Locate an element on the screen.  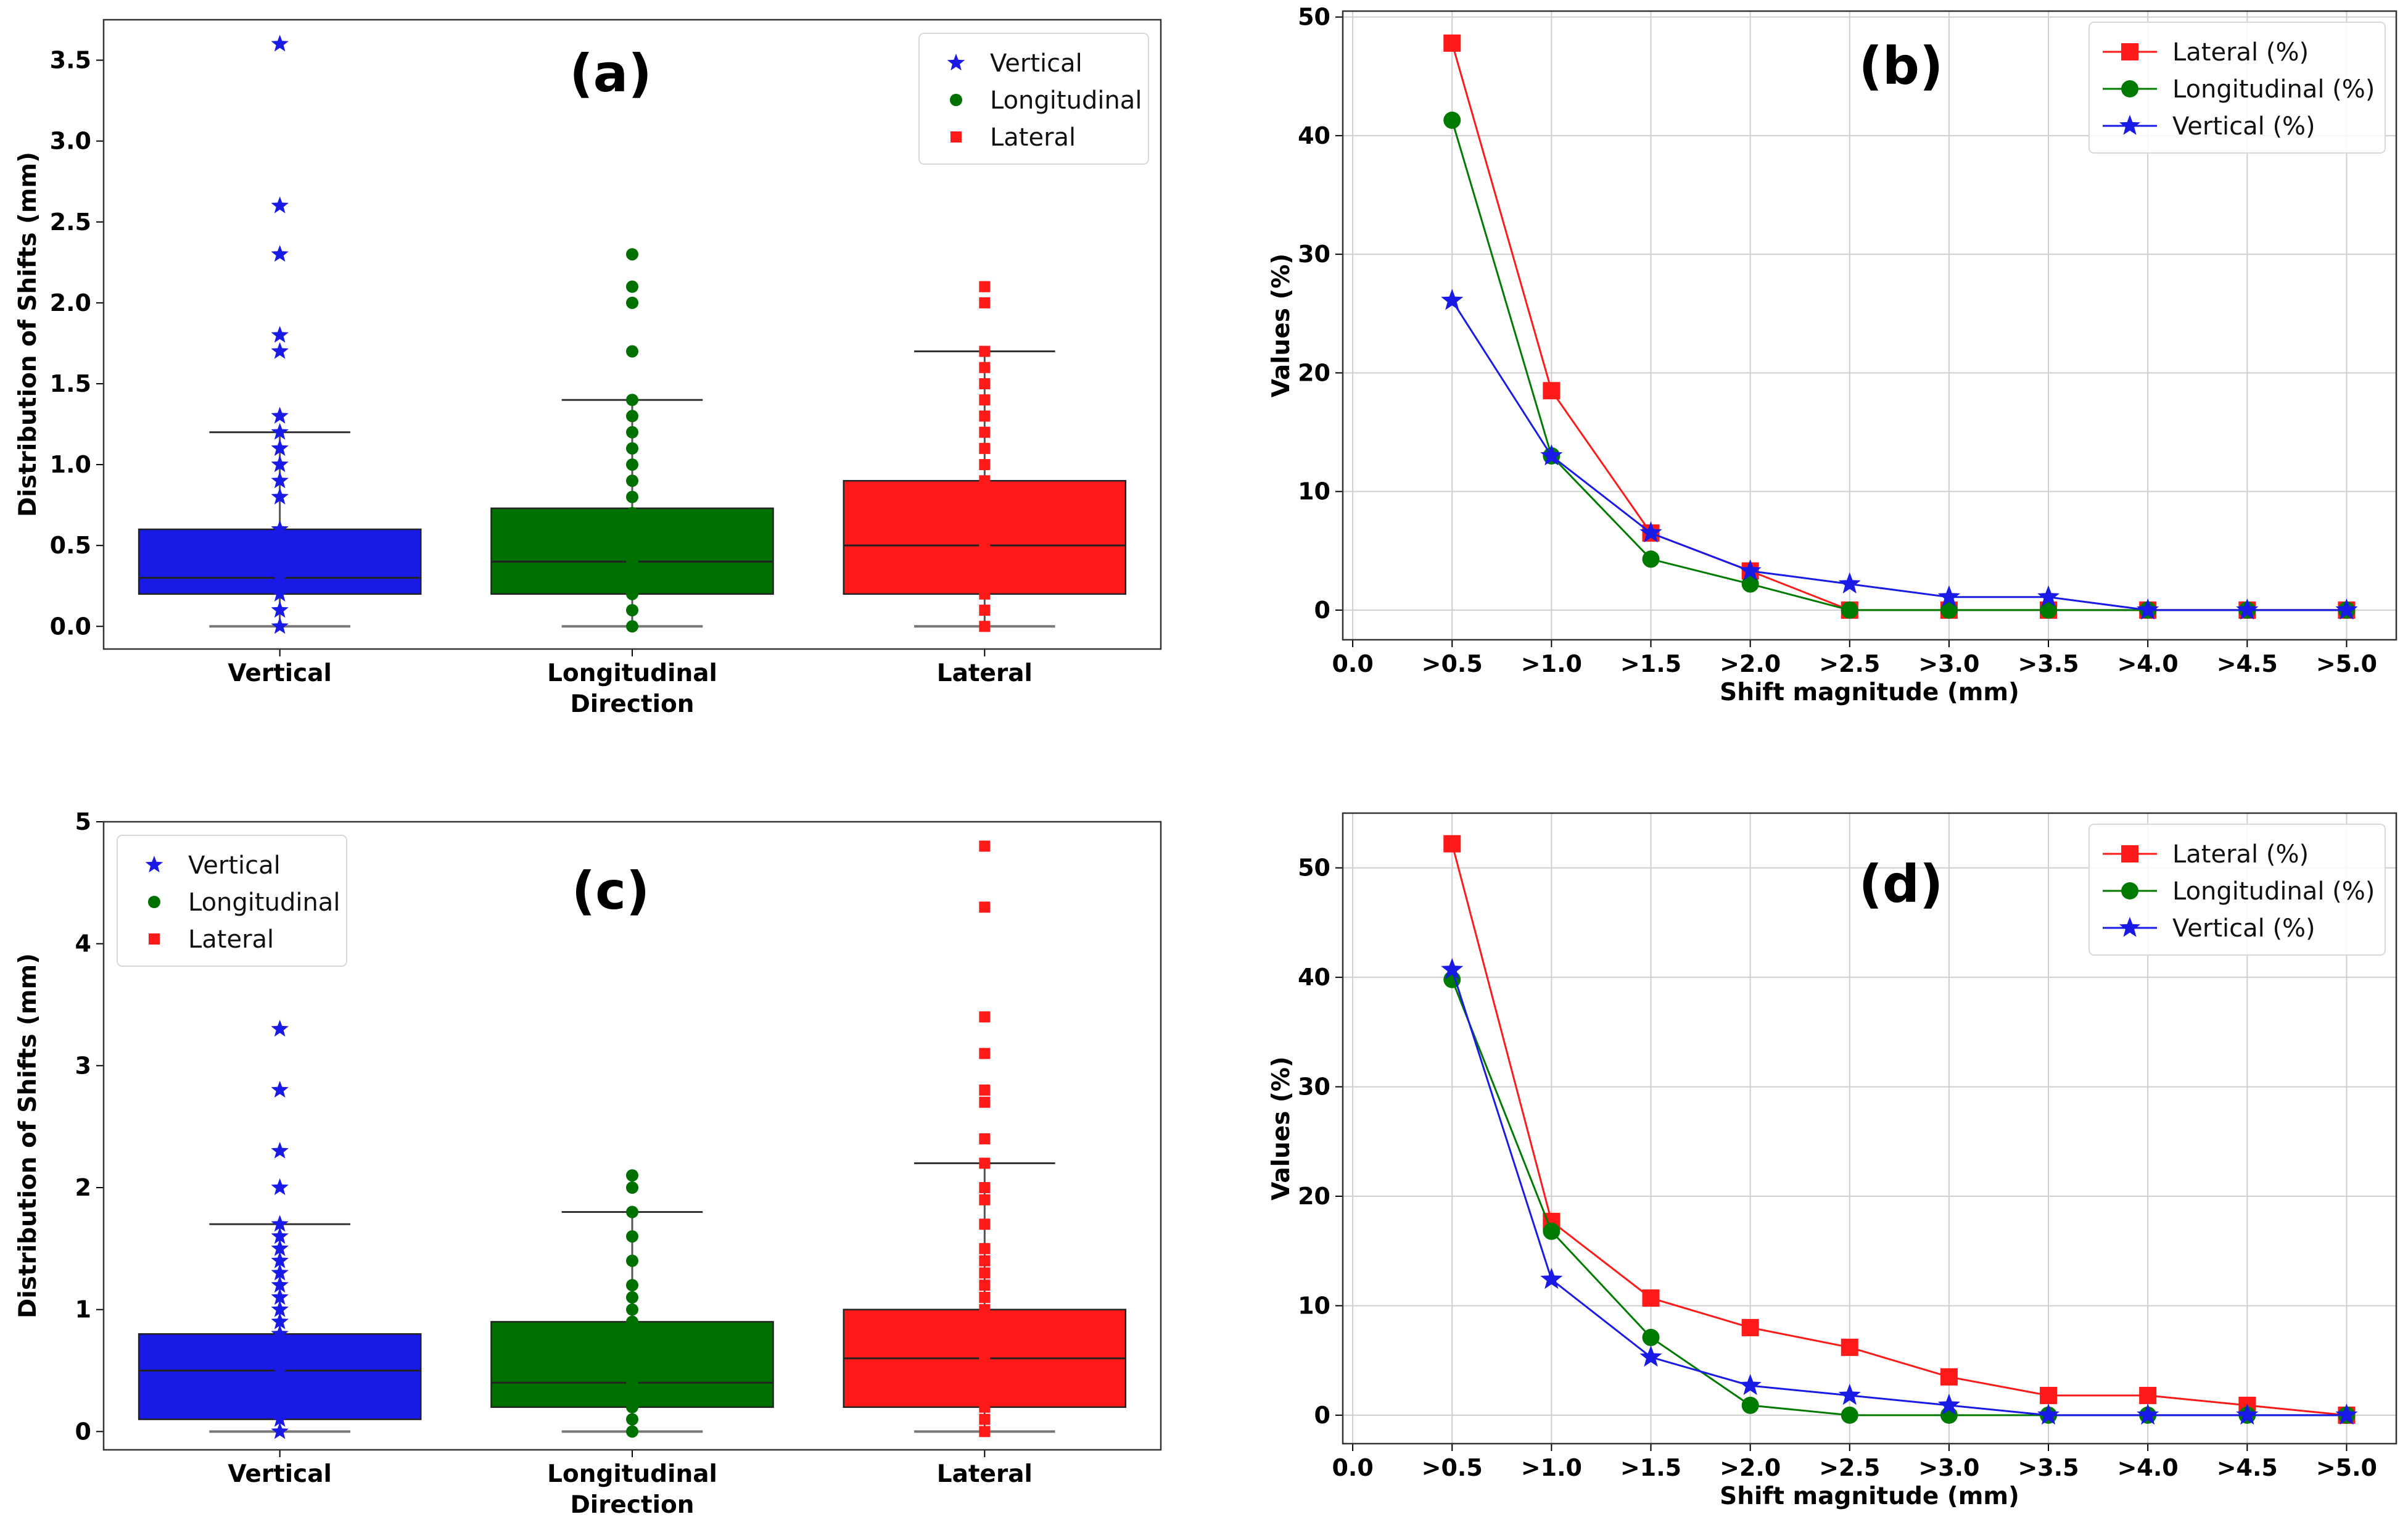
y-tick-label: 20 is located at coordinates (1314, 372).